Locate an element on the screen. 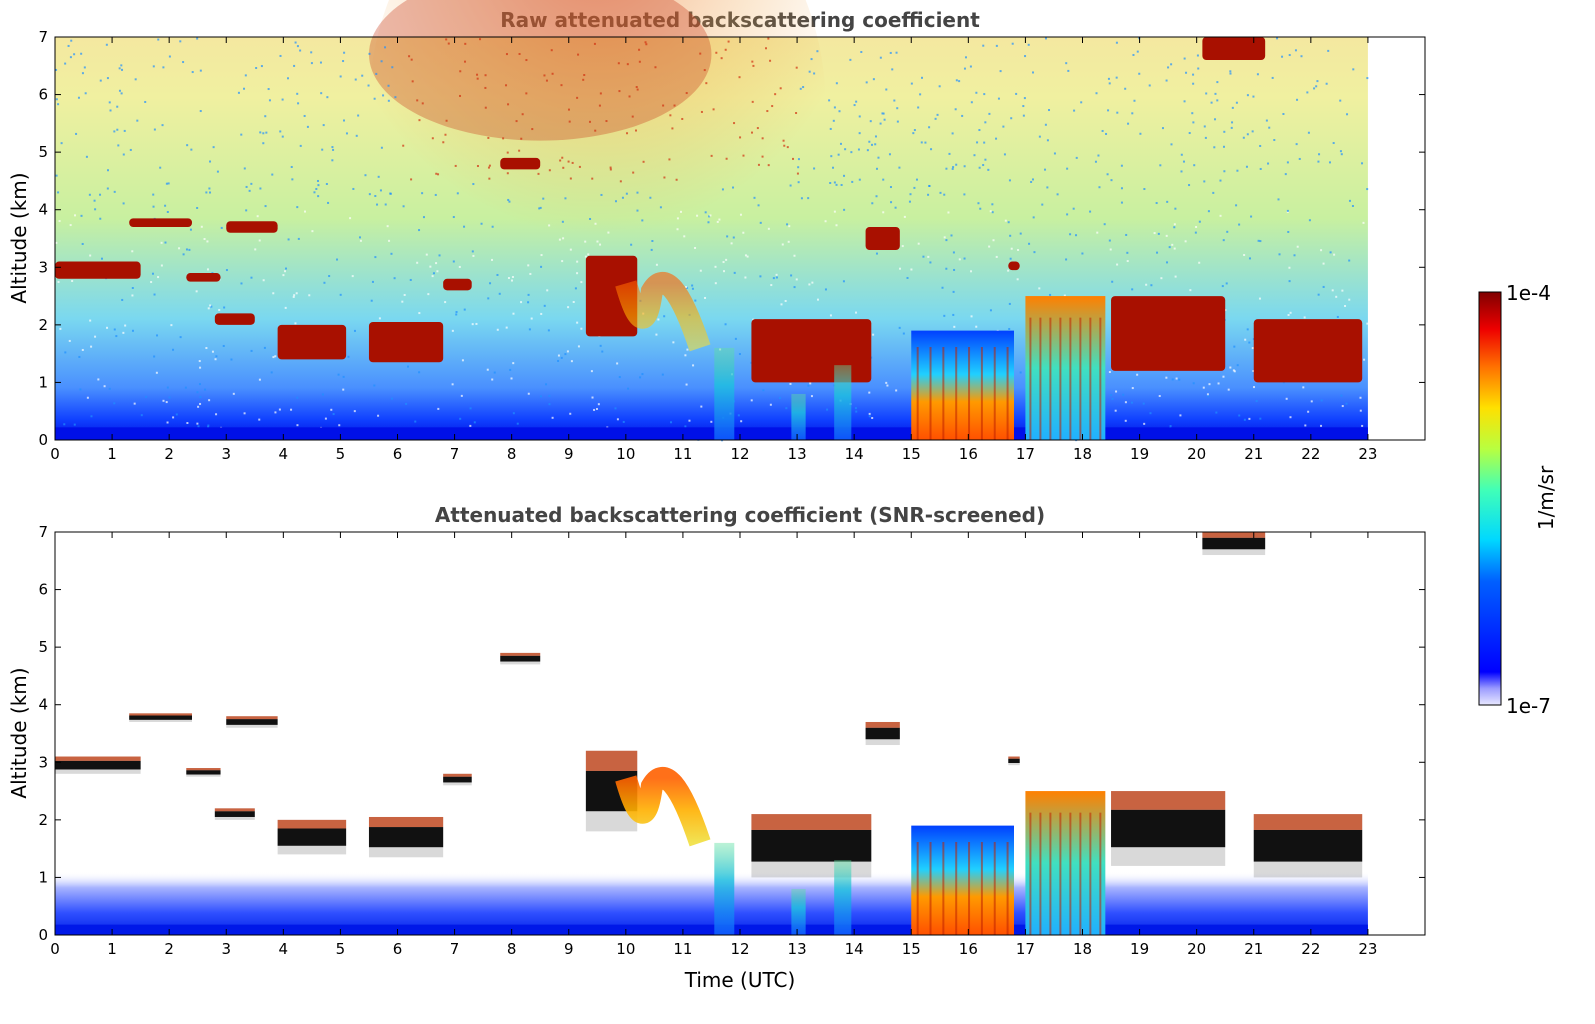 Image resolution: width=1595 pixels, height=1024 pixels. x-tick-label: 20 is located at coordinates (1196, 454).